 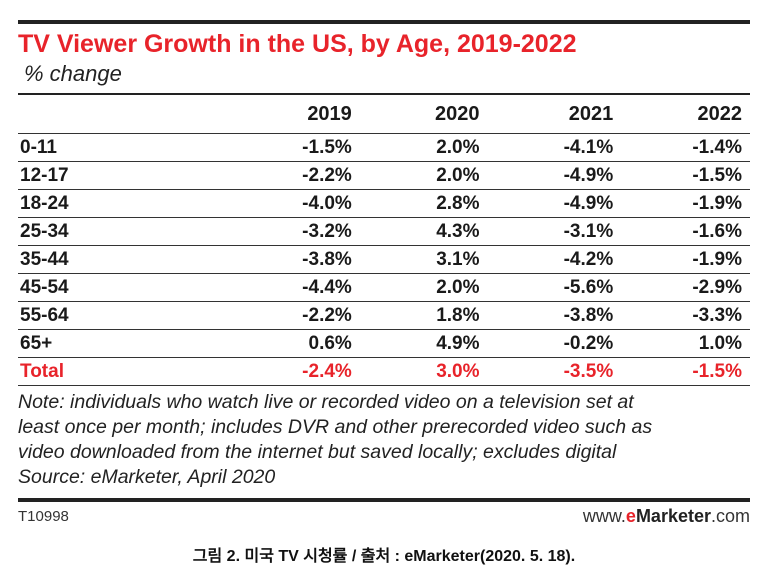 I want to click on bottom-rule, so click(x=384, y=500).